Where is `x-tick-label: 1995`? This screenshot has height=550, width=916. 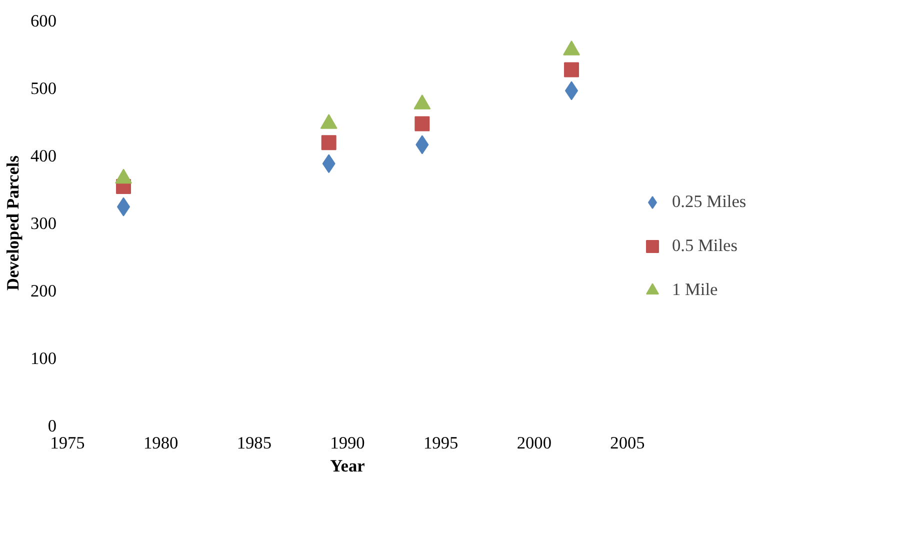
x-tick-label: 1995 is located at coordinates (441, 443).